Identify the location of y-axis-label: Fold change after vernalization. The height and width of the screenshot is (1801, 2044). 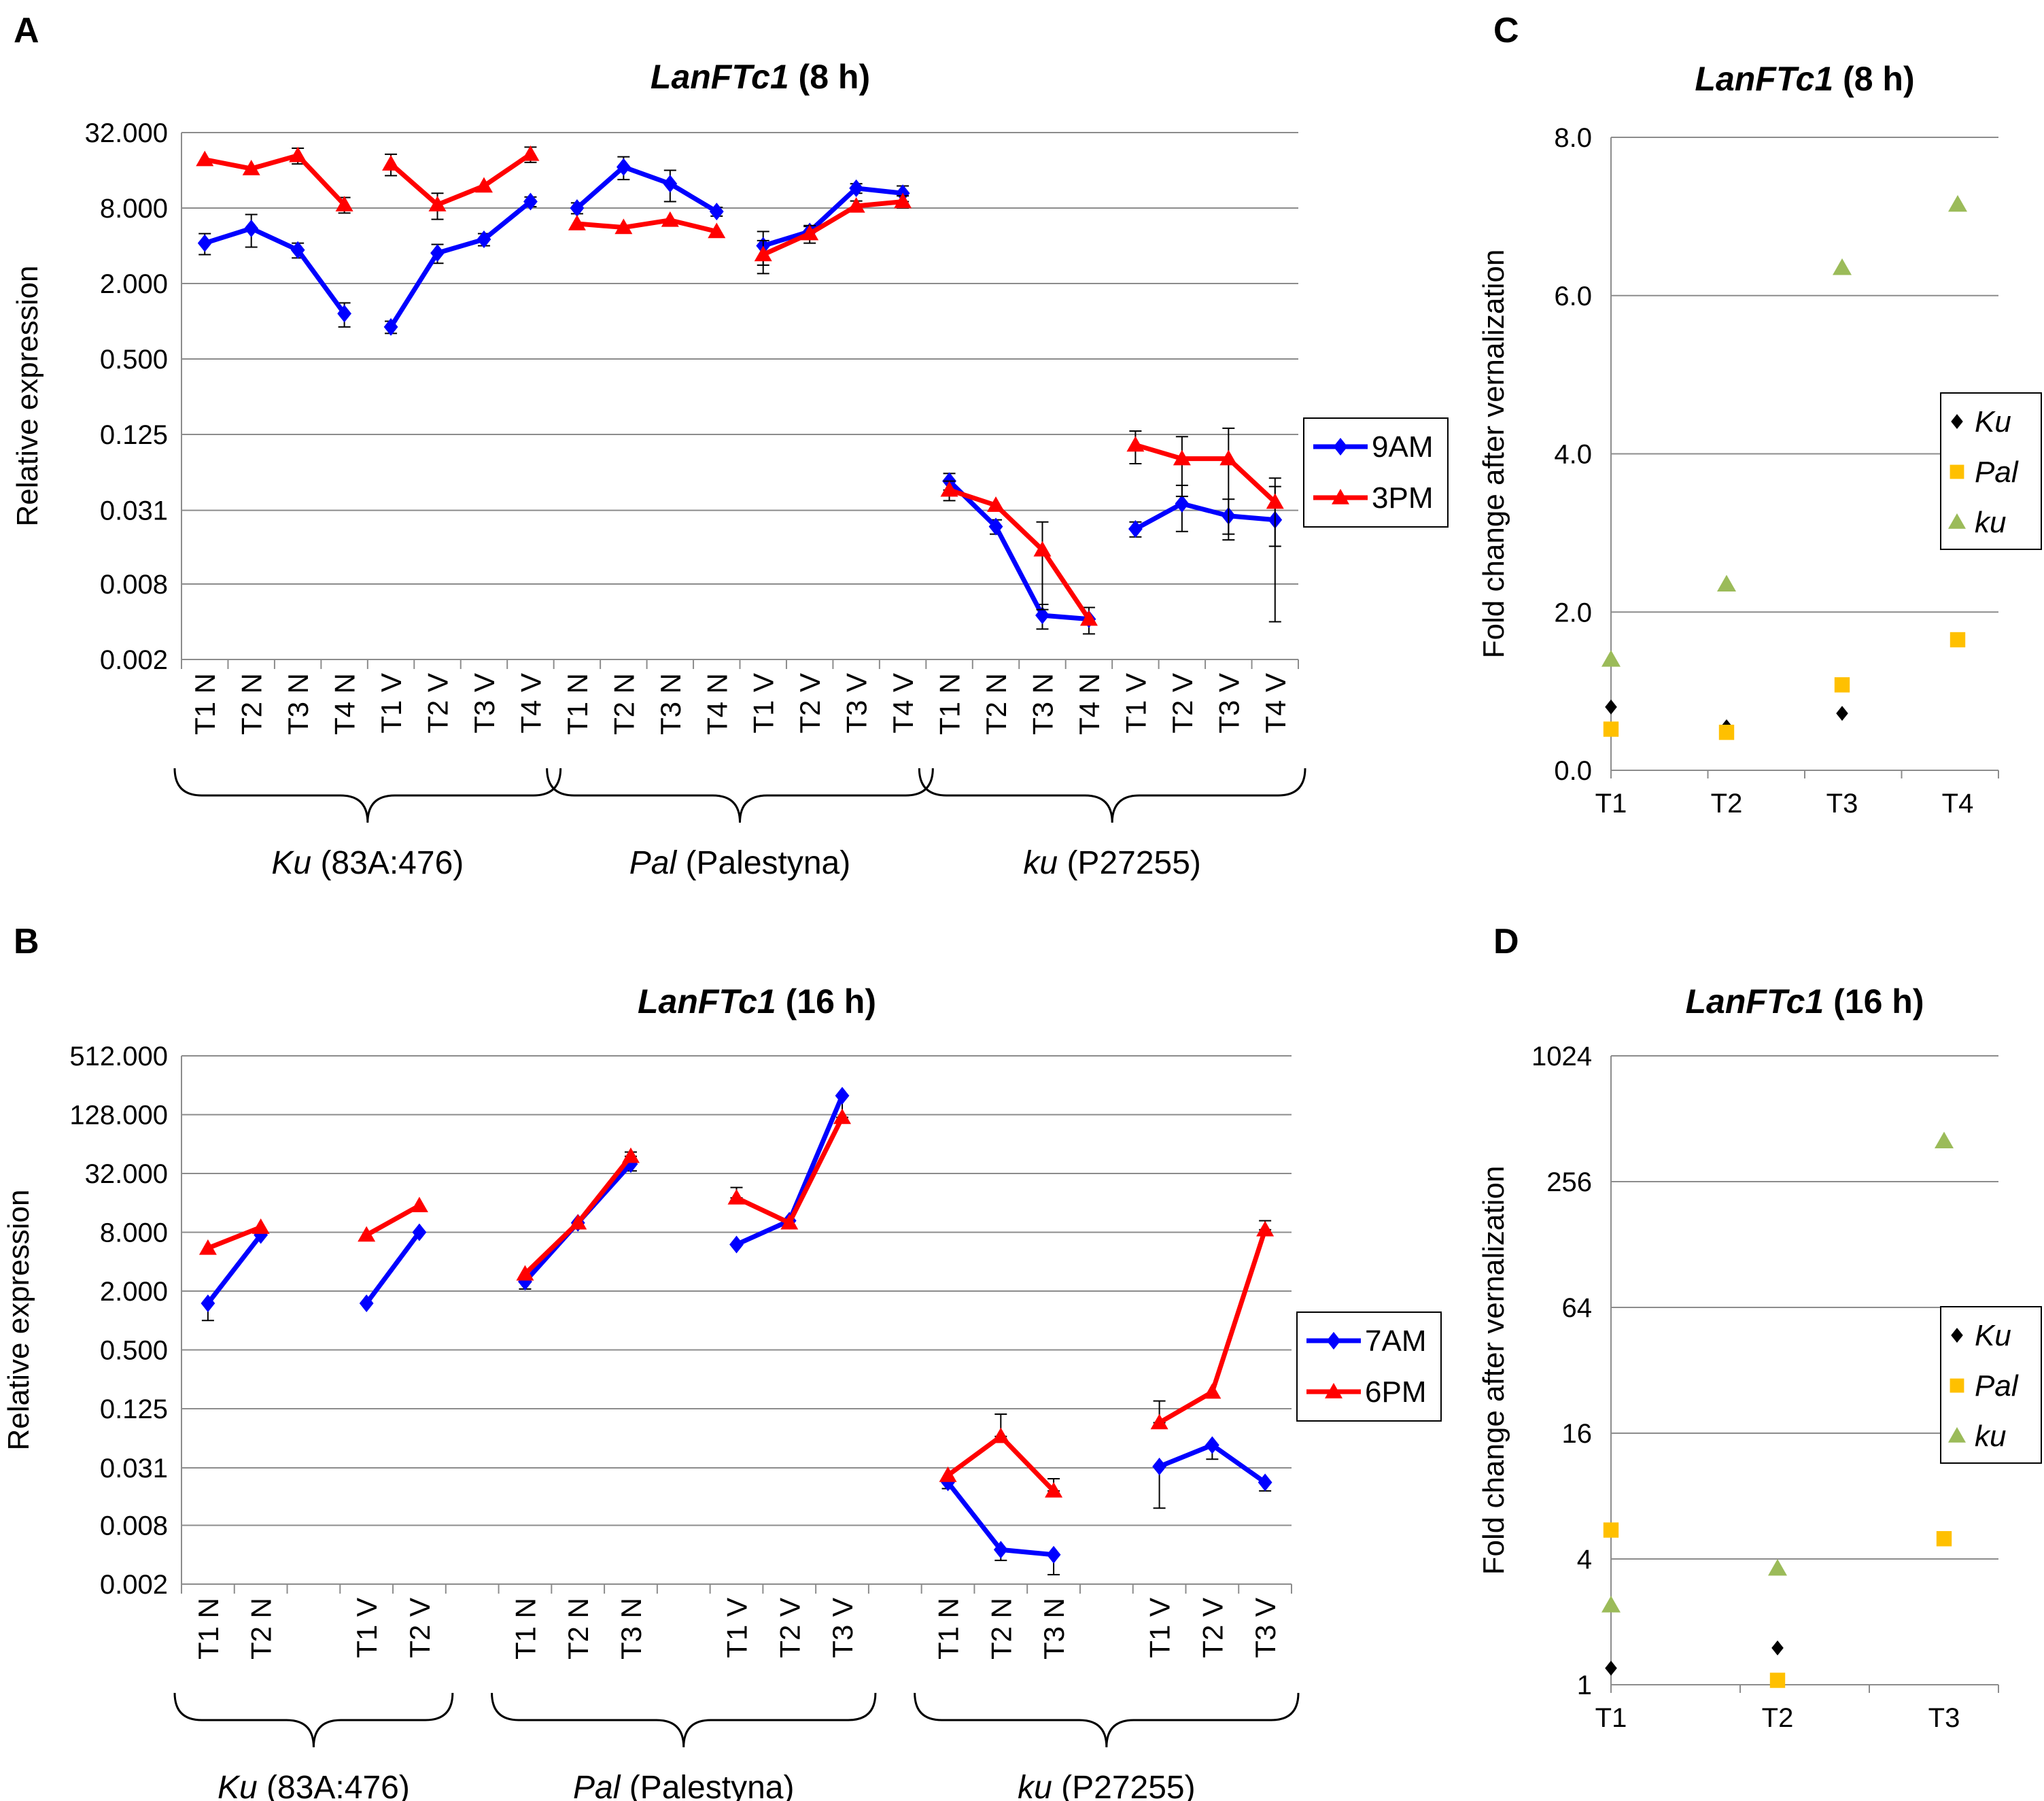
(1493, 1370).